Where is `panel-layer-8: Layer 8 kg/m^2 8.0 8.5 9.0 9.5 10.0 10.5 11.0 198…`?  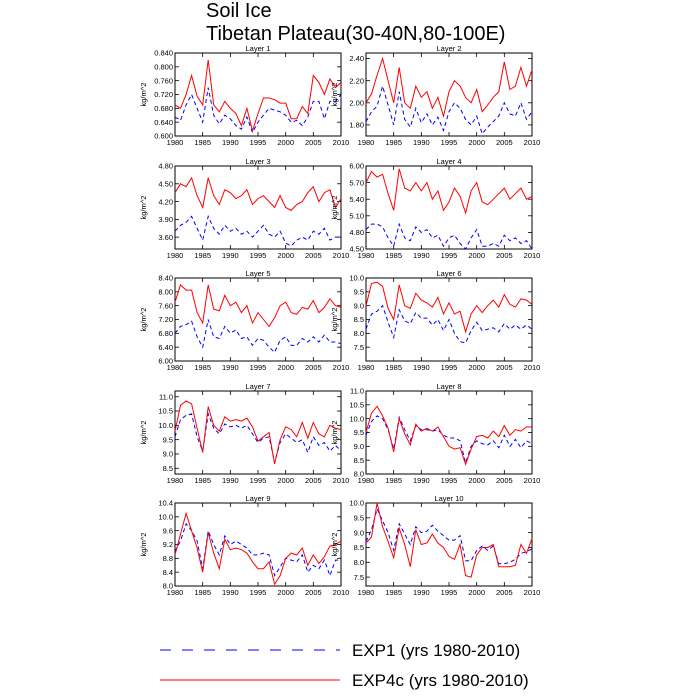
panel-layer-8: Layer 8 kg/m^2 8.0 8.5 9.0 9.5 10.0 10.5 11.0 198… is located at coordinates (435, 433).